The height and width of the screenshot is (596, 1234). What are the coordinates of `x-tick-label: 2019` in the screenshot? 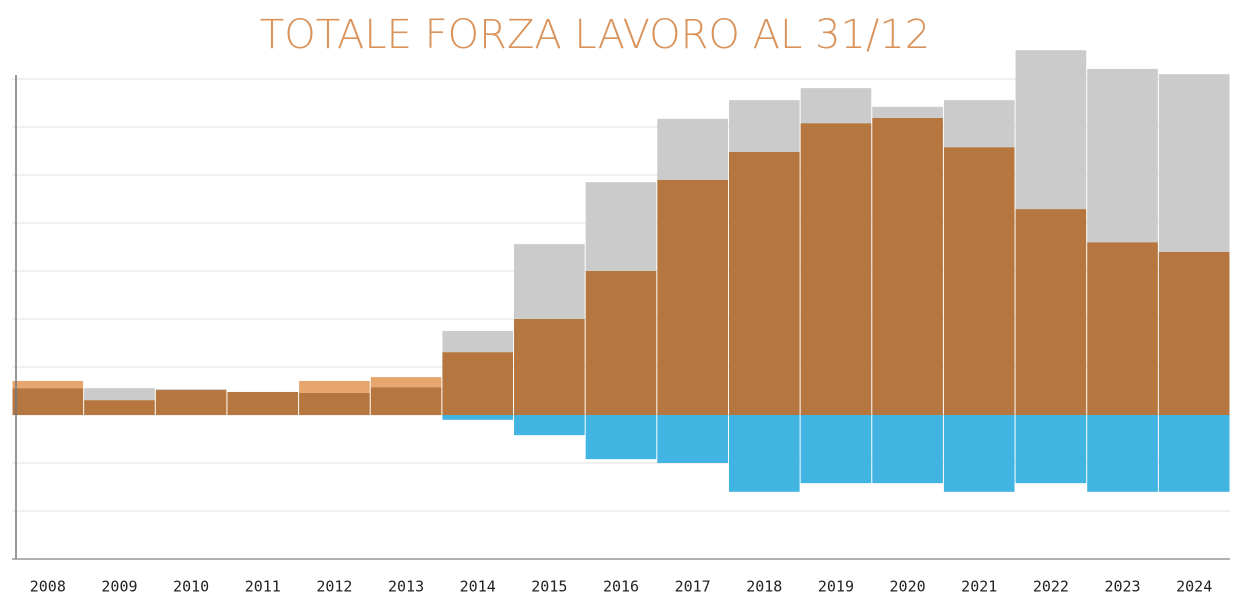 It's located at (836, 587).